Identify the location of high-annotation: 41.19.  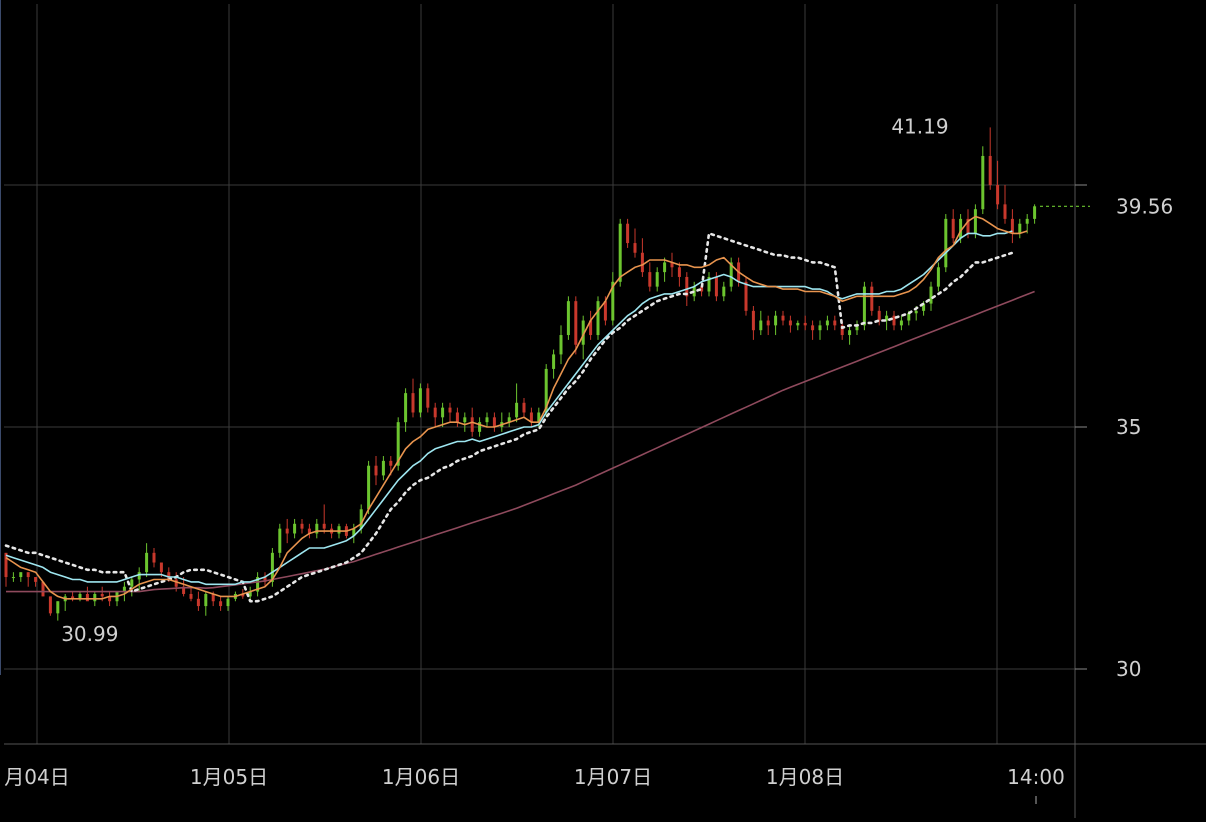
(919, 126).